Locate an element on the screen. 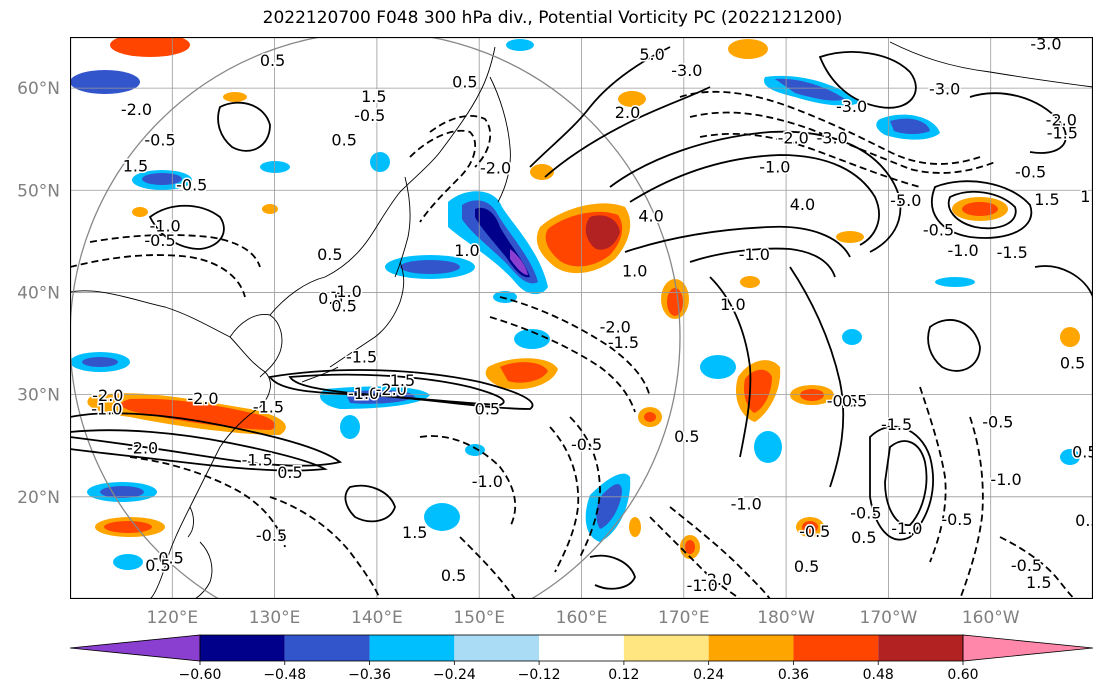 Image resolution: width=1105 pixels, height=692 pixels. colorbar-tick-label-4: −0.12 is located at coordinates (539, 675).